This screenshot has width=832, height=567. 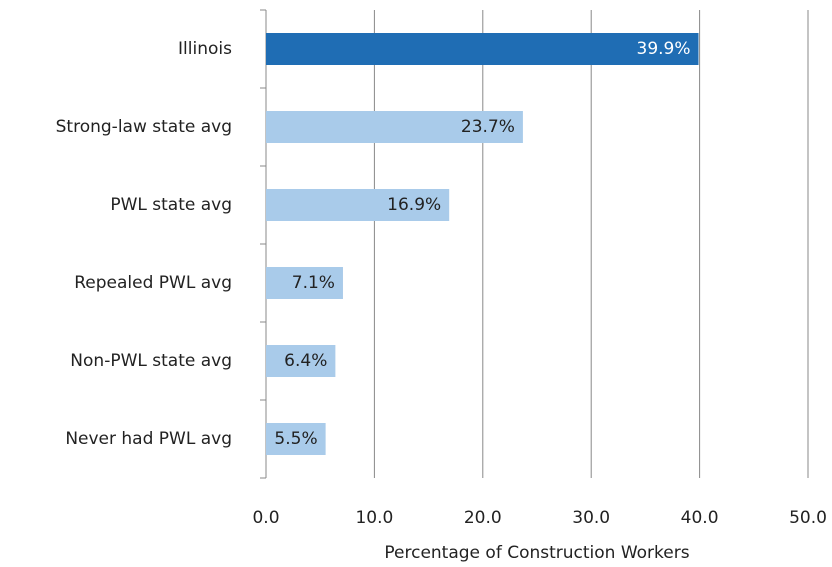 I want to click on x-tick-label: 0.0, so click(x=265, y=518).